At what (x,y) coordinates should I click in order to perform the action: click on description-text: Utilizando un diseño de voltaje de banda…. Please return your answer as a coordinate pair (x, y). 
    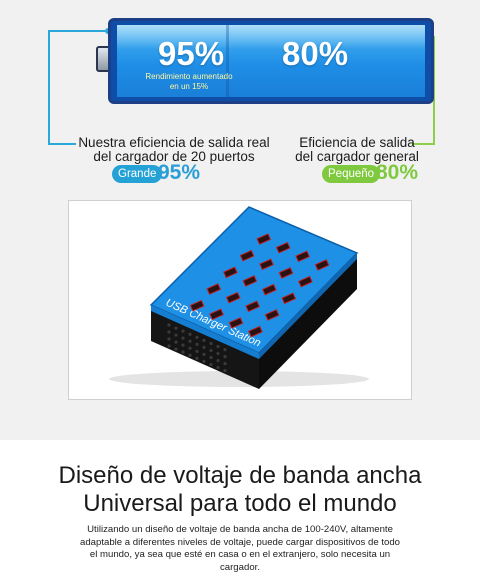
    Looking at the image, I should click on (240, 548).